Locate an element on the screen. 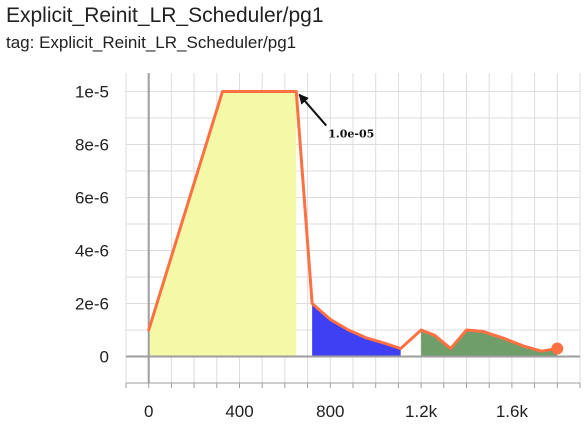 The width and height of the screenshot is (588, 424). y-tick-label: 6e-6 is located at coordinates (92, 198).